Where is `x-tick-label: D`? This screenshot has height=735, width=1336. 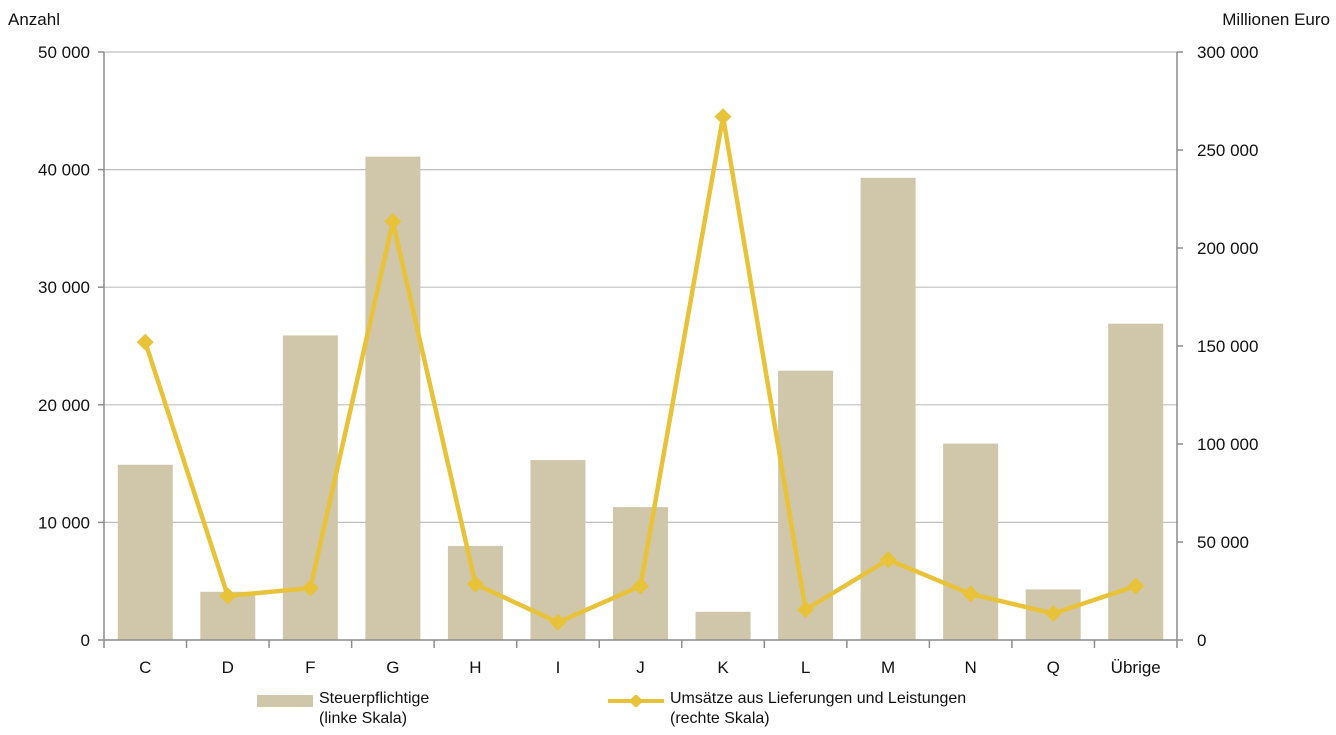
x-tick-label: D is located at coordinates (228, 667).